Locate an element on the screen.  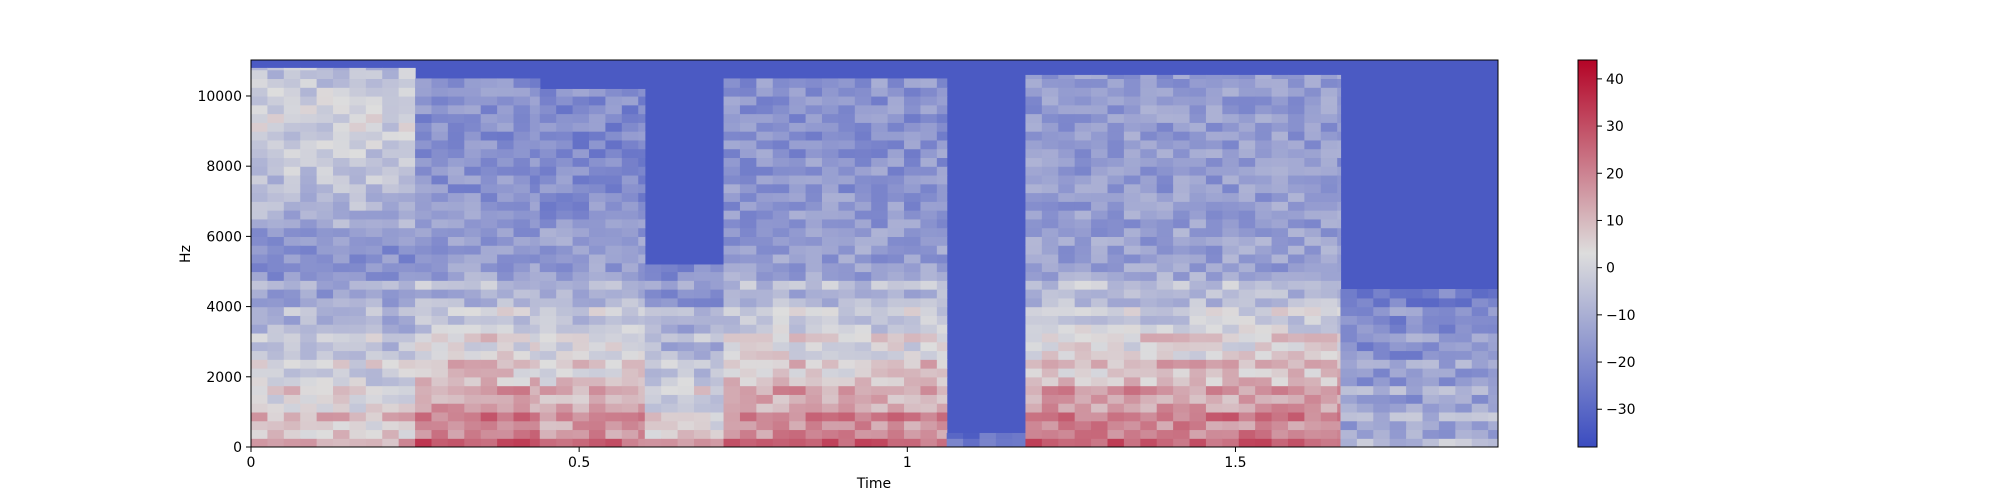
colorbar-tick-label: 30 is located at coordinates (1615, 127).